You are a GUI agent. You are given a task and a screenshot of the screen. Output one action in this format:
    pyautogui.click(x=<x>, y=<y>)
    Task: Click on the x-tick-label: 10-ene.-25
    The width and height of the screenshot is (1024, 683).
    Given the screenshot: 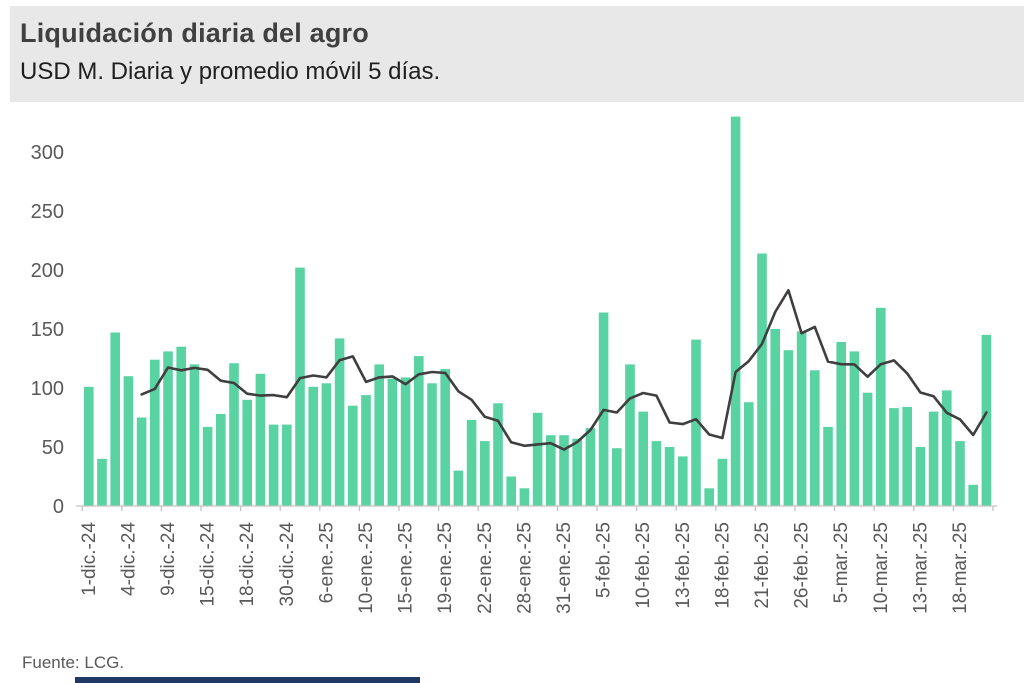 What is the action you would take?
    pyautogui.click(x=366, y=568)
    